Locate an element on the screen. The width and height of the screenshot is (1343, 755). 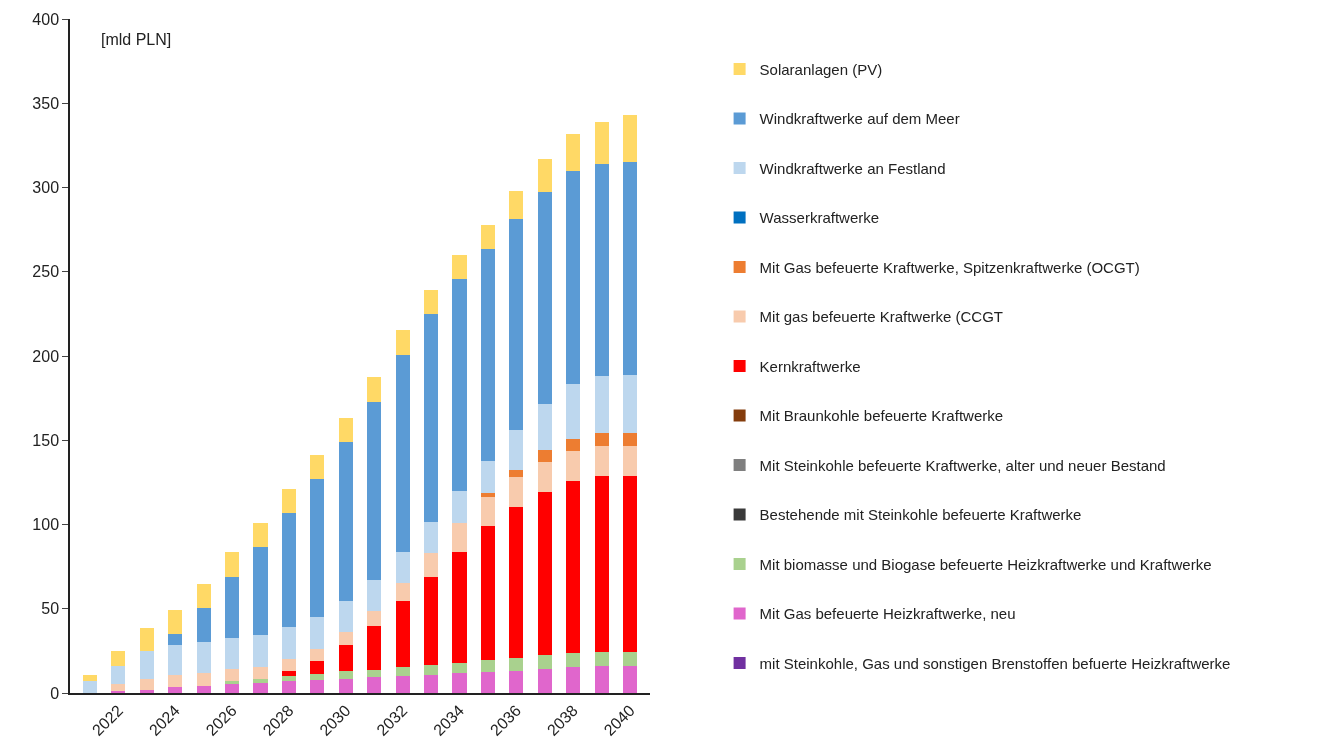
legend-label: Mit biomasse und Biogase befeuerte Heizkraftwerke und Kraftwerke is located at coordinates (985, 564).